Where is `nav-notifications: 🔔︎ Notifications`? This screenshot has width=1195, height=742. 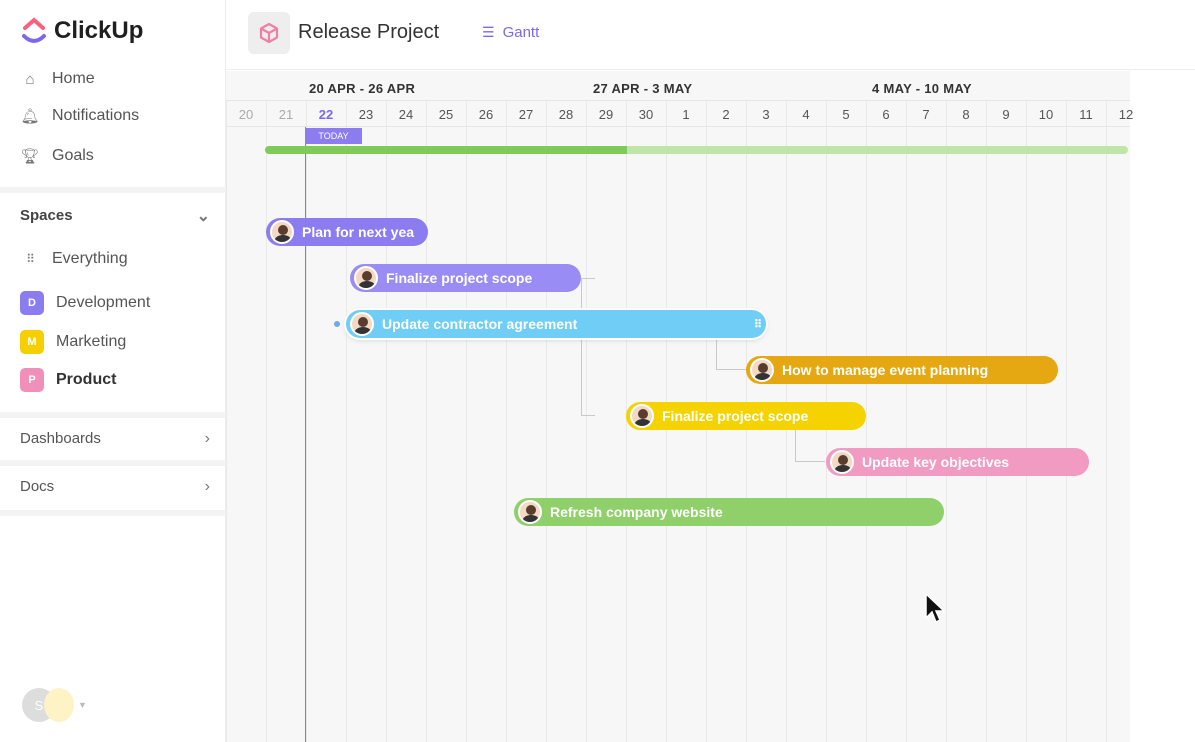
nav-notifications: 🔔︎ Notifications is located at coordinates (79, 116).